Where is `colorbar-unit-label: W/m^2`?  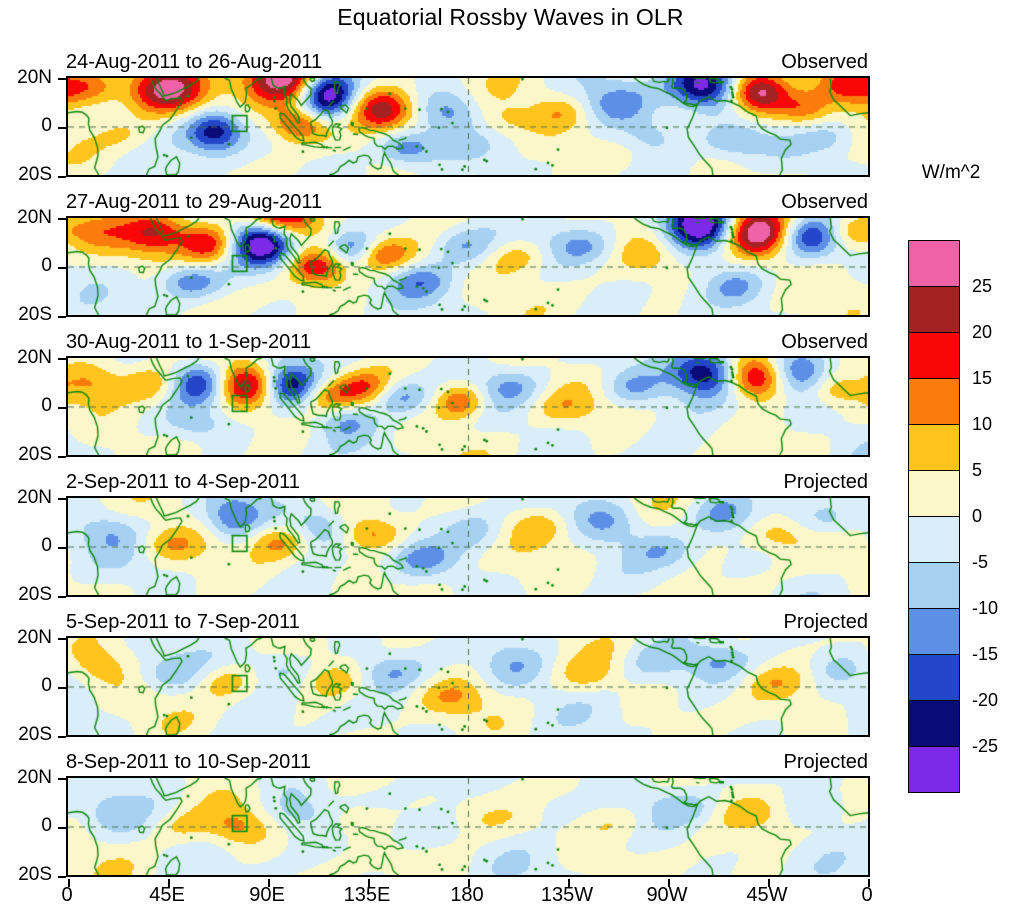 colorbar-unit-label: W/m^2 is located at coordinates (951, 172).